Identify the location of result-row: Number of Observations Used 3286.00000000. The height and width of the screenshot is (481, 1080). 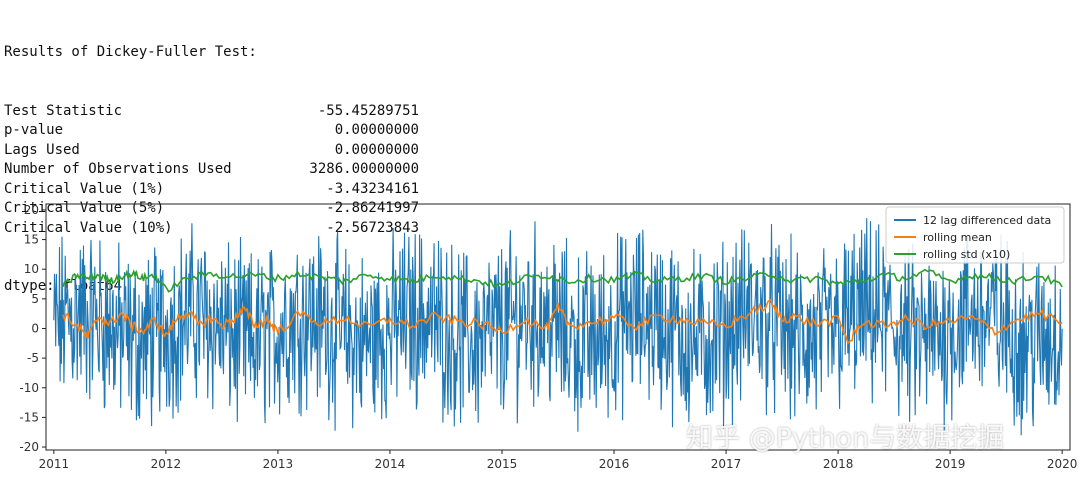
(211, 170).